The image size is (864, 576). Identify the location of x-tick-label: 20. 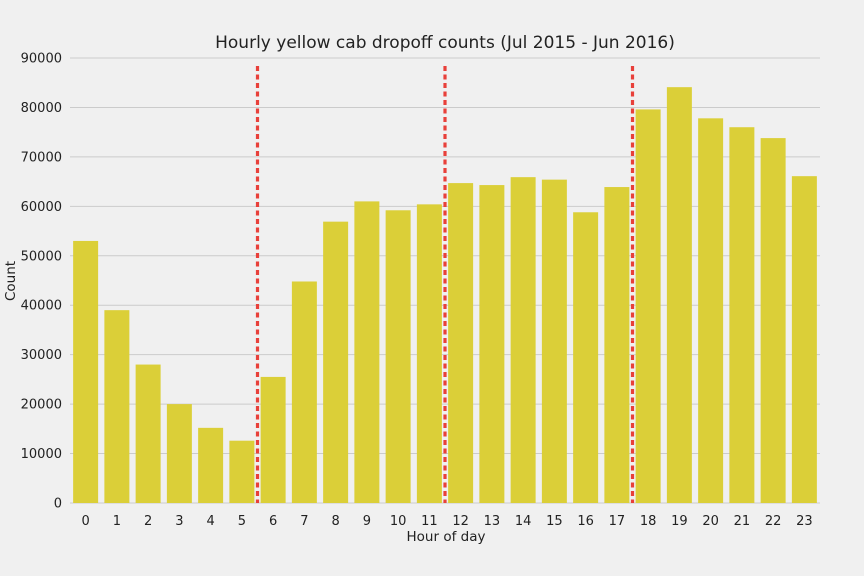
(710, 521).